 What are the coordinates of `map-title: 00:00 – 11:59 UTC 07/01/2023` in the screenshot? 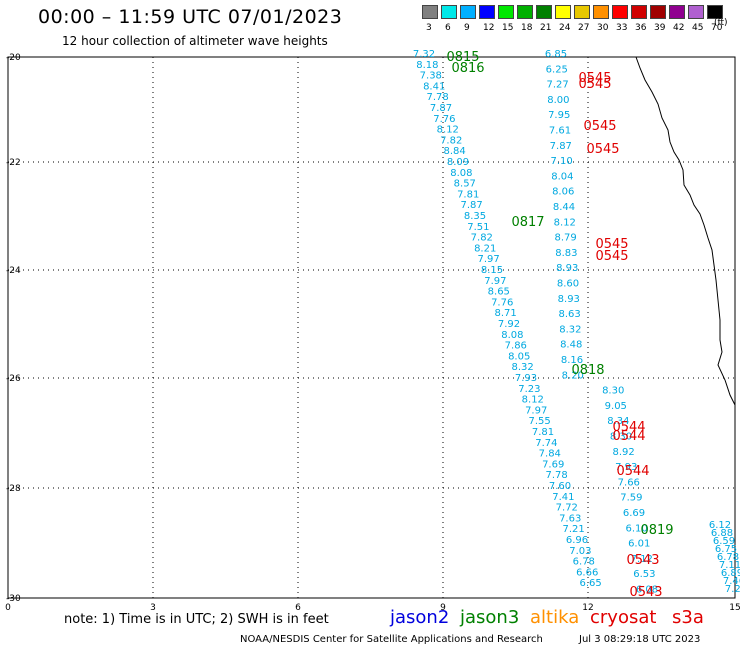 It's located at (190, 17).